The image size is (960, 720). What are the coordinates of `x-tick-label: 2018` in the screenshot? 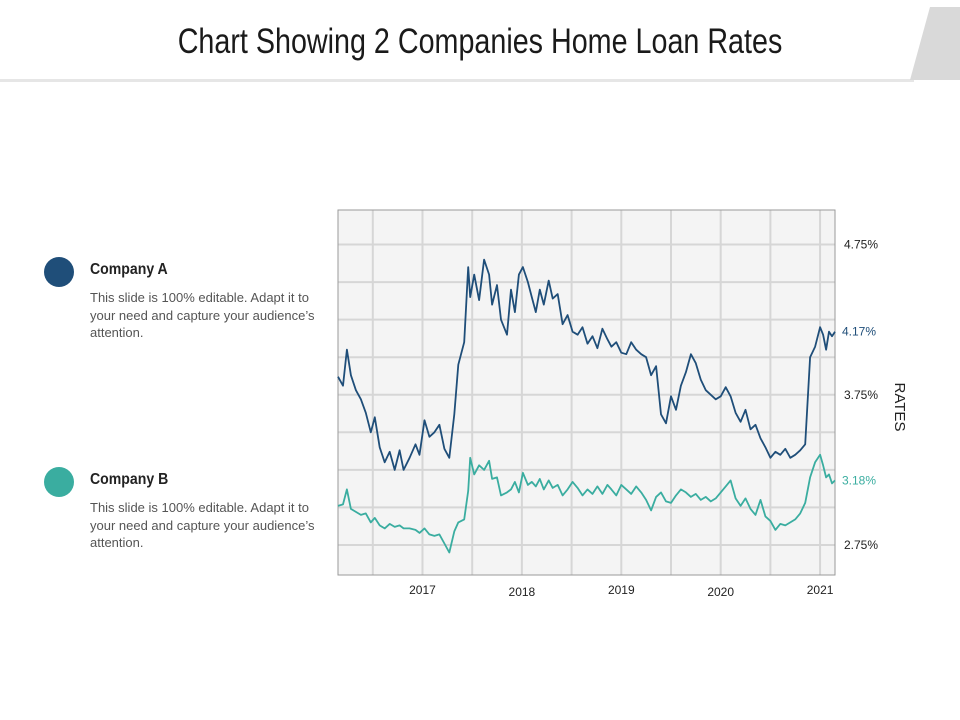 It's located at (522, 592).